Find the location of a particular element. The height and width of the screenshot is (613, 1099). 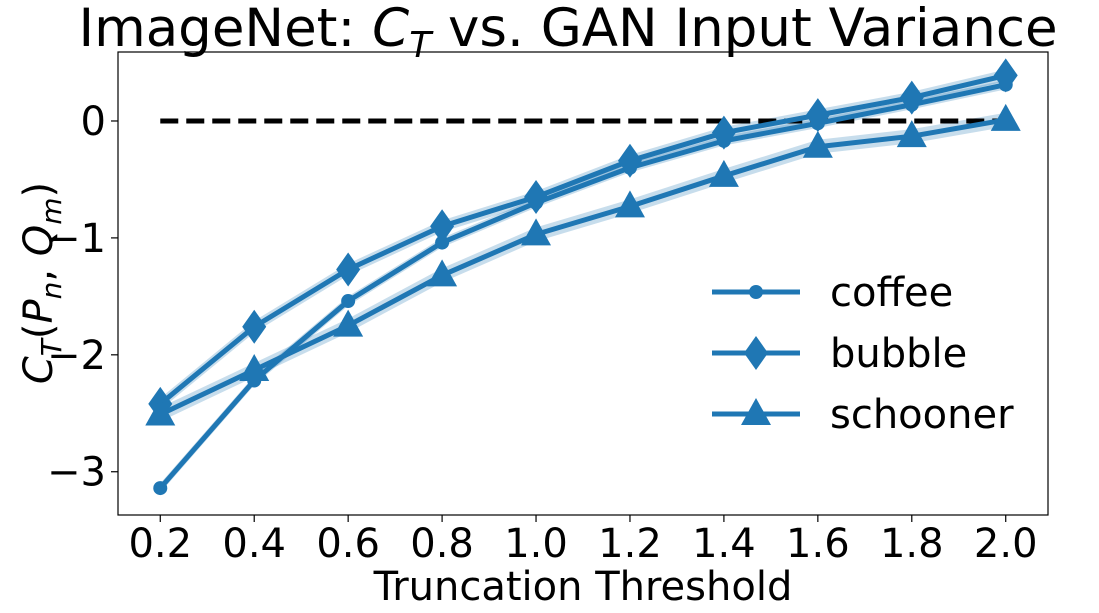

y-tick-label: 0 is located at coordinates (93, 122).